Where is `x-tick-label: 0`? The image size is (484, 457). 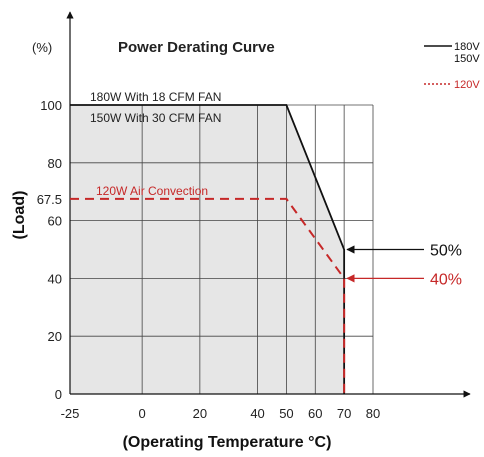
x-tick-label: 0 is located at coordinates (142, 413).